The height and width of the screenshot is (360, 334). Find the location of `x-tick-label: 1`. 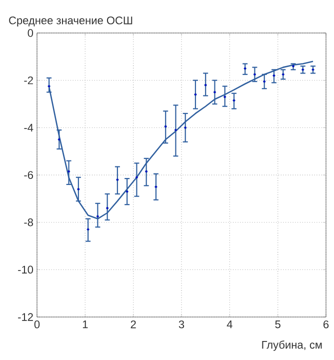

x-tick-label: 1 is located at coordinates (85, 324).